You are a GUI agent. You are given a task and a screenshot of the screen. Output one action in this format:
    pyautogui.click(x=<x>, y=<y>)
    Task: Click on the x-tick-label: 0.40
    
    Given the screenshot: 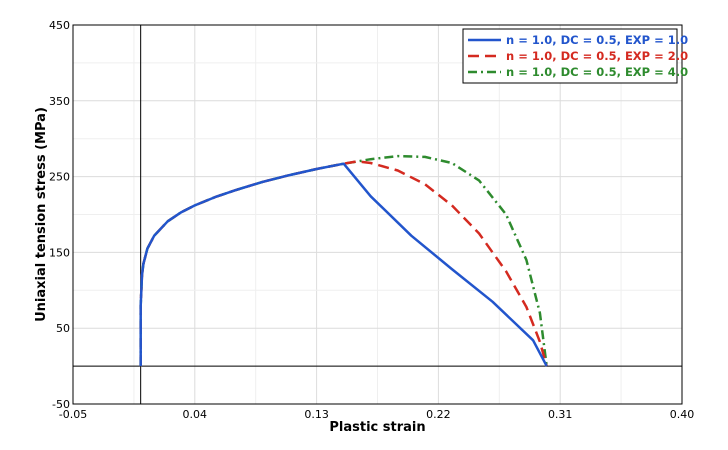 What is the action you would take?
    pyautogui.click(x=682, y=414)
    